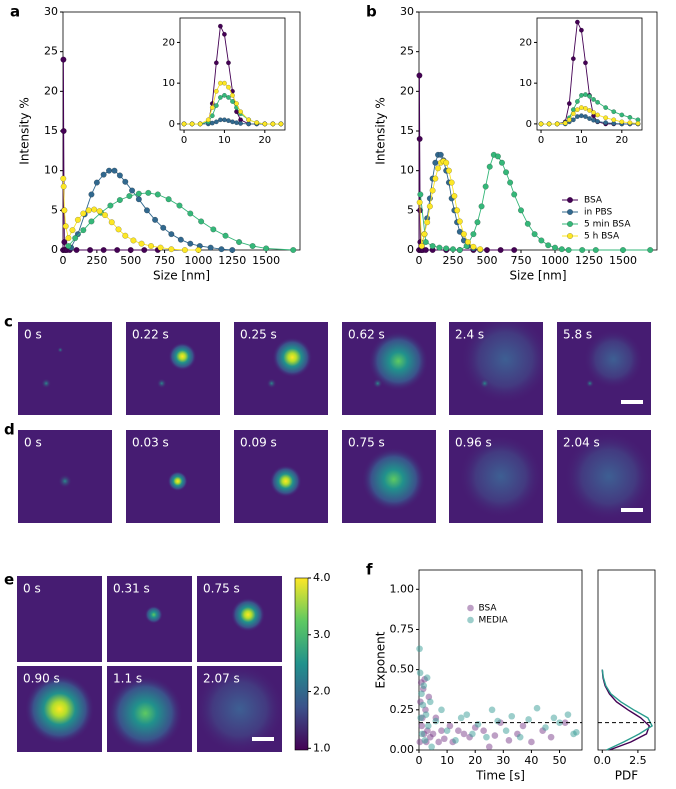 The height and width of the screenshot is (789, 676). I want to click on y-tick-label: 0.00, so click(402, 749).